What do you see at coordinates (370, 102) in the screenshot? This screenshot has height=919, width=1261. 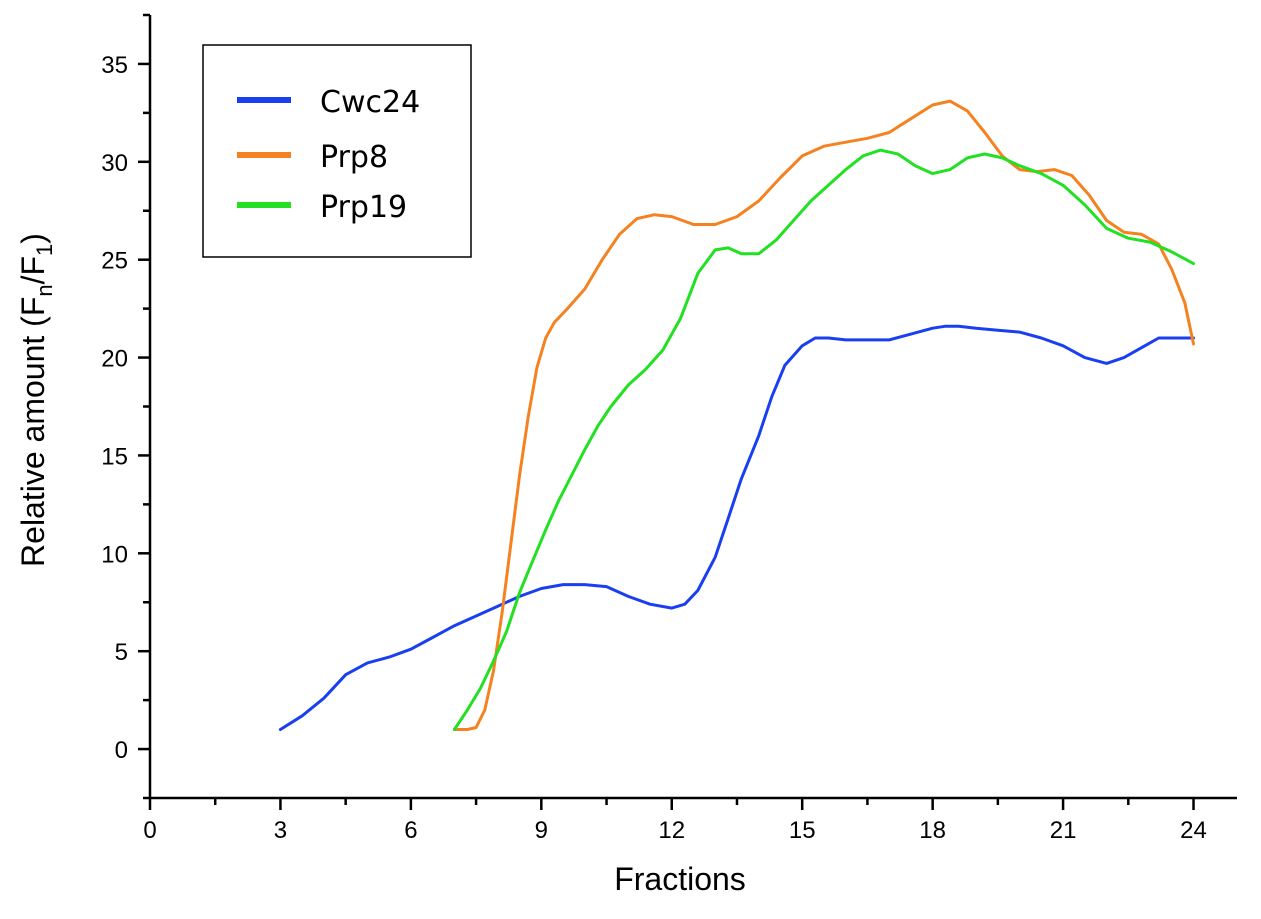 I see `legend-label-cwc24: Cwc24` at bounding box center [370, 102].